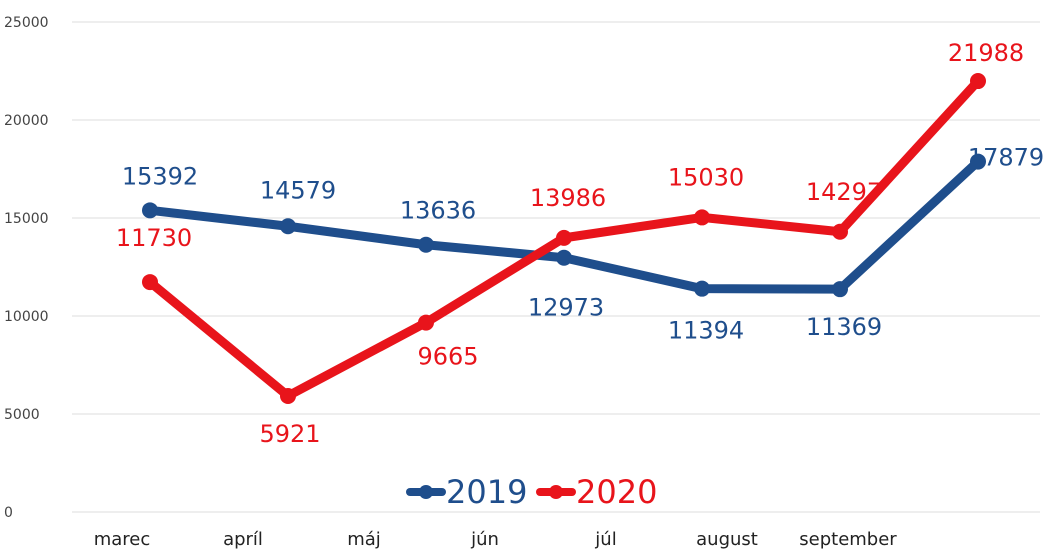 This screenshot has width=1056, height=551. Describe the element at coordinates (706, 331) in the screenshot. I see `data-label-2019: 11394` at that location.